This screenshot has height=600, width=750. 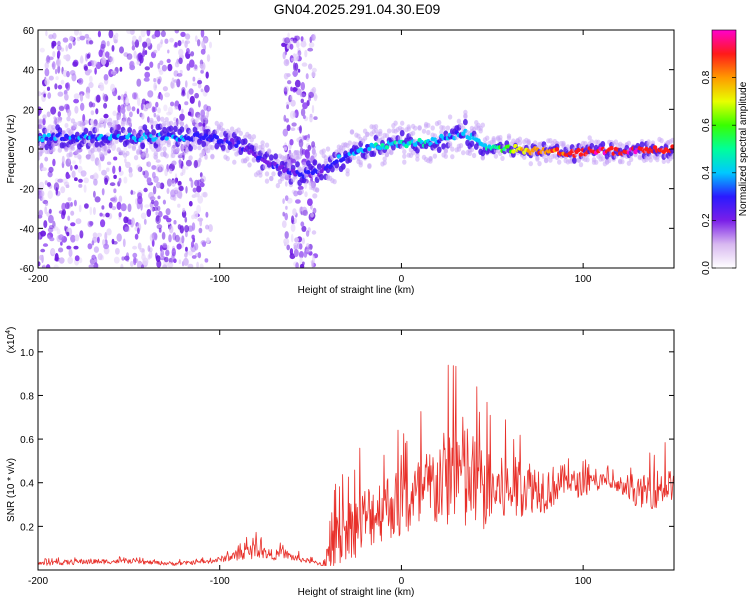 I want to click on chart-title: GN04.2025.291.04.30.E09, so click(x=357, y=9).